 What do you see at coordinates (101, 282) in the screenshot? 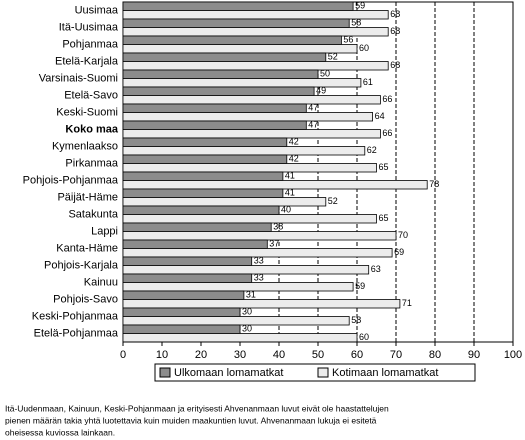
I see `y-tick-label: Kainuu` at bounding box center [101, 282].